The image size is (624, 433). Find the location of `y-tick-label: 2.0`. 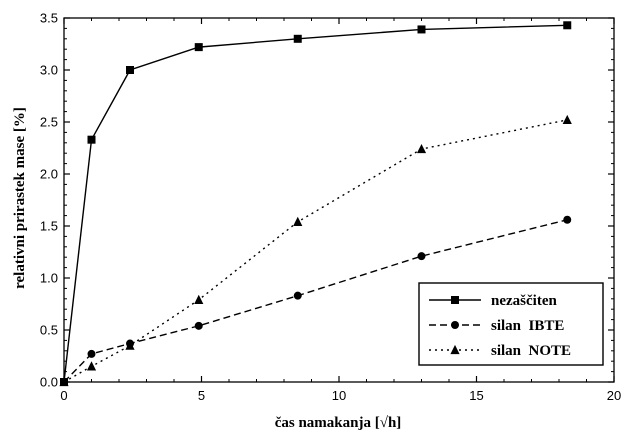

y-tick-label: 2.0 is located at coordinates (49, 174).